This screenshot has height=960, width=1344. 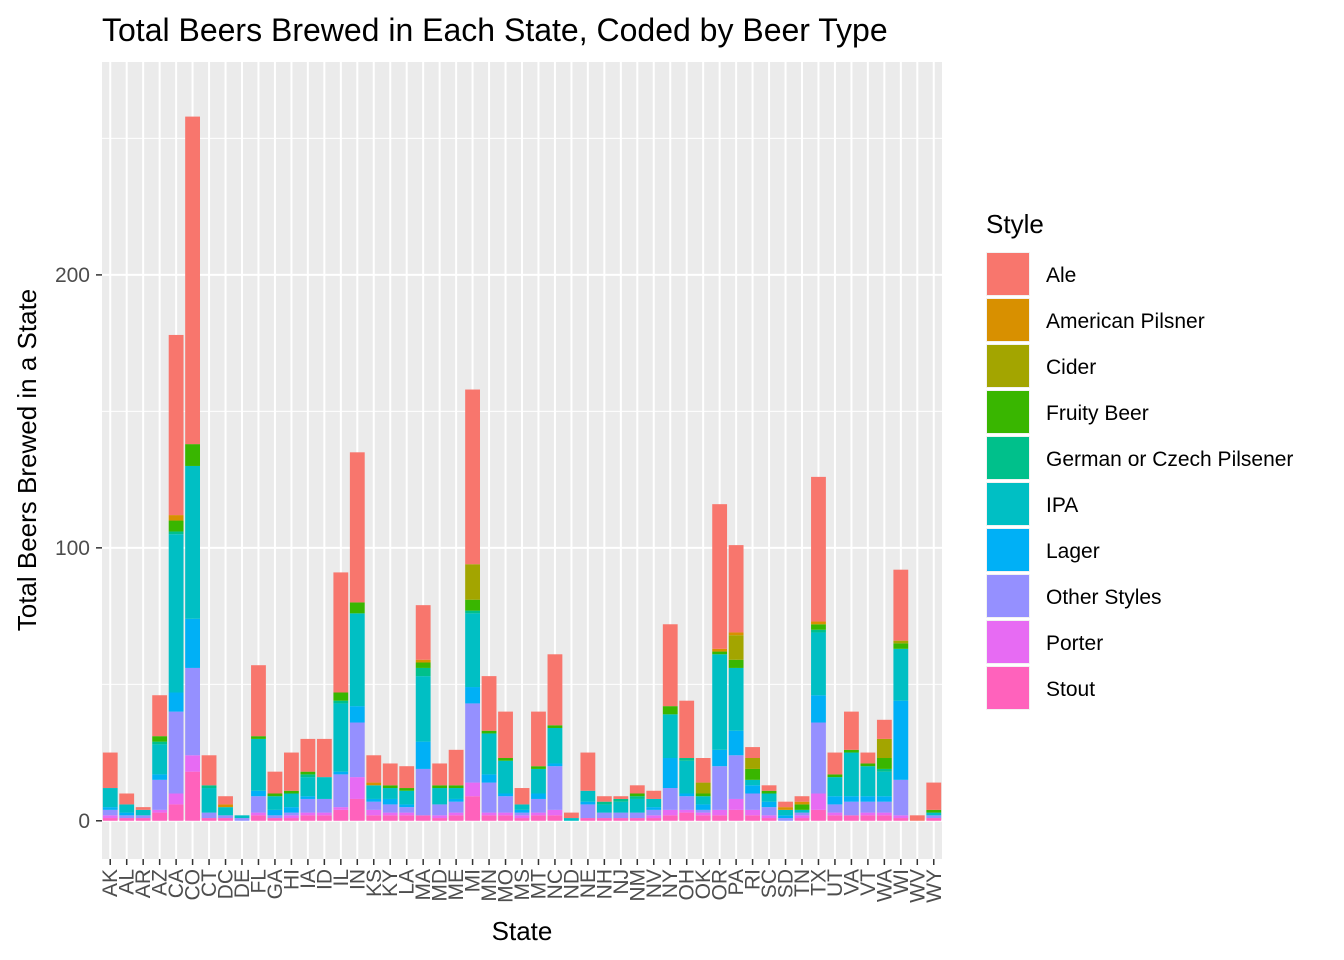 I want to click on legend-label: Lager, so click(x=1073, y=551).